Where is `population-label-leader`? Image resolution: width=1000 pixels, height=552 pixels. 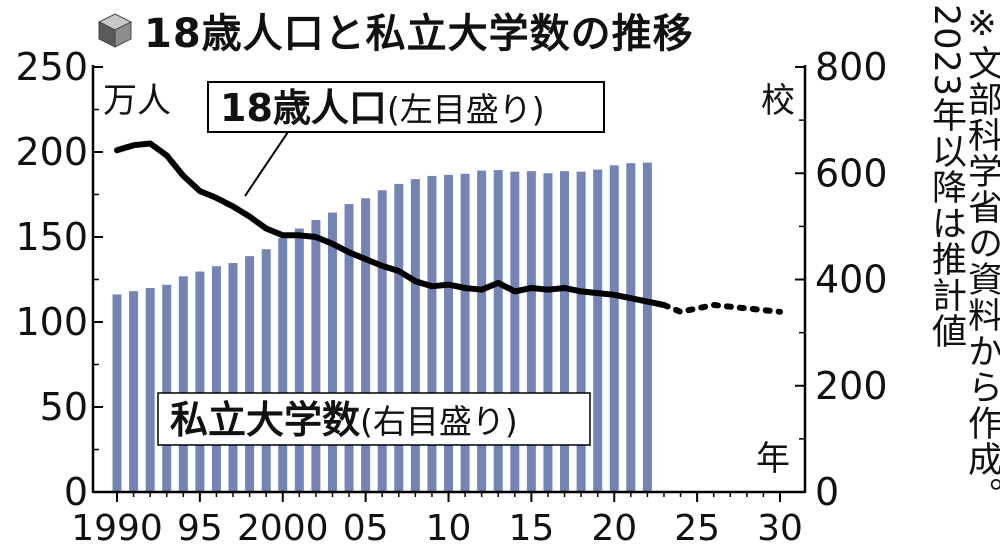
population-label-leader is located at coordinates (266, 164).